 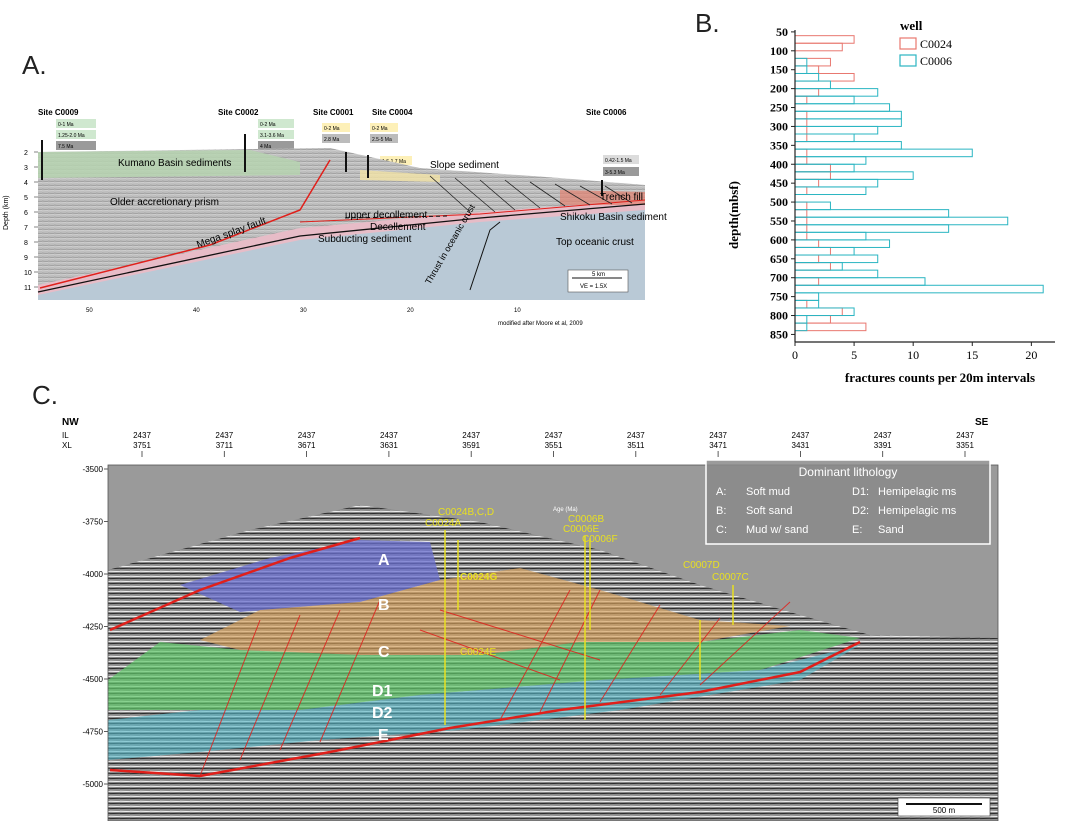 I want to click on x-tick-label: 5, so click(x=854, y=355).